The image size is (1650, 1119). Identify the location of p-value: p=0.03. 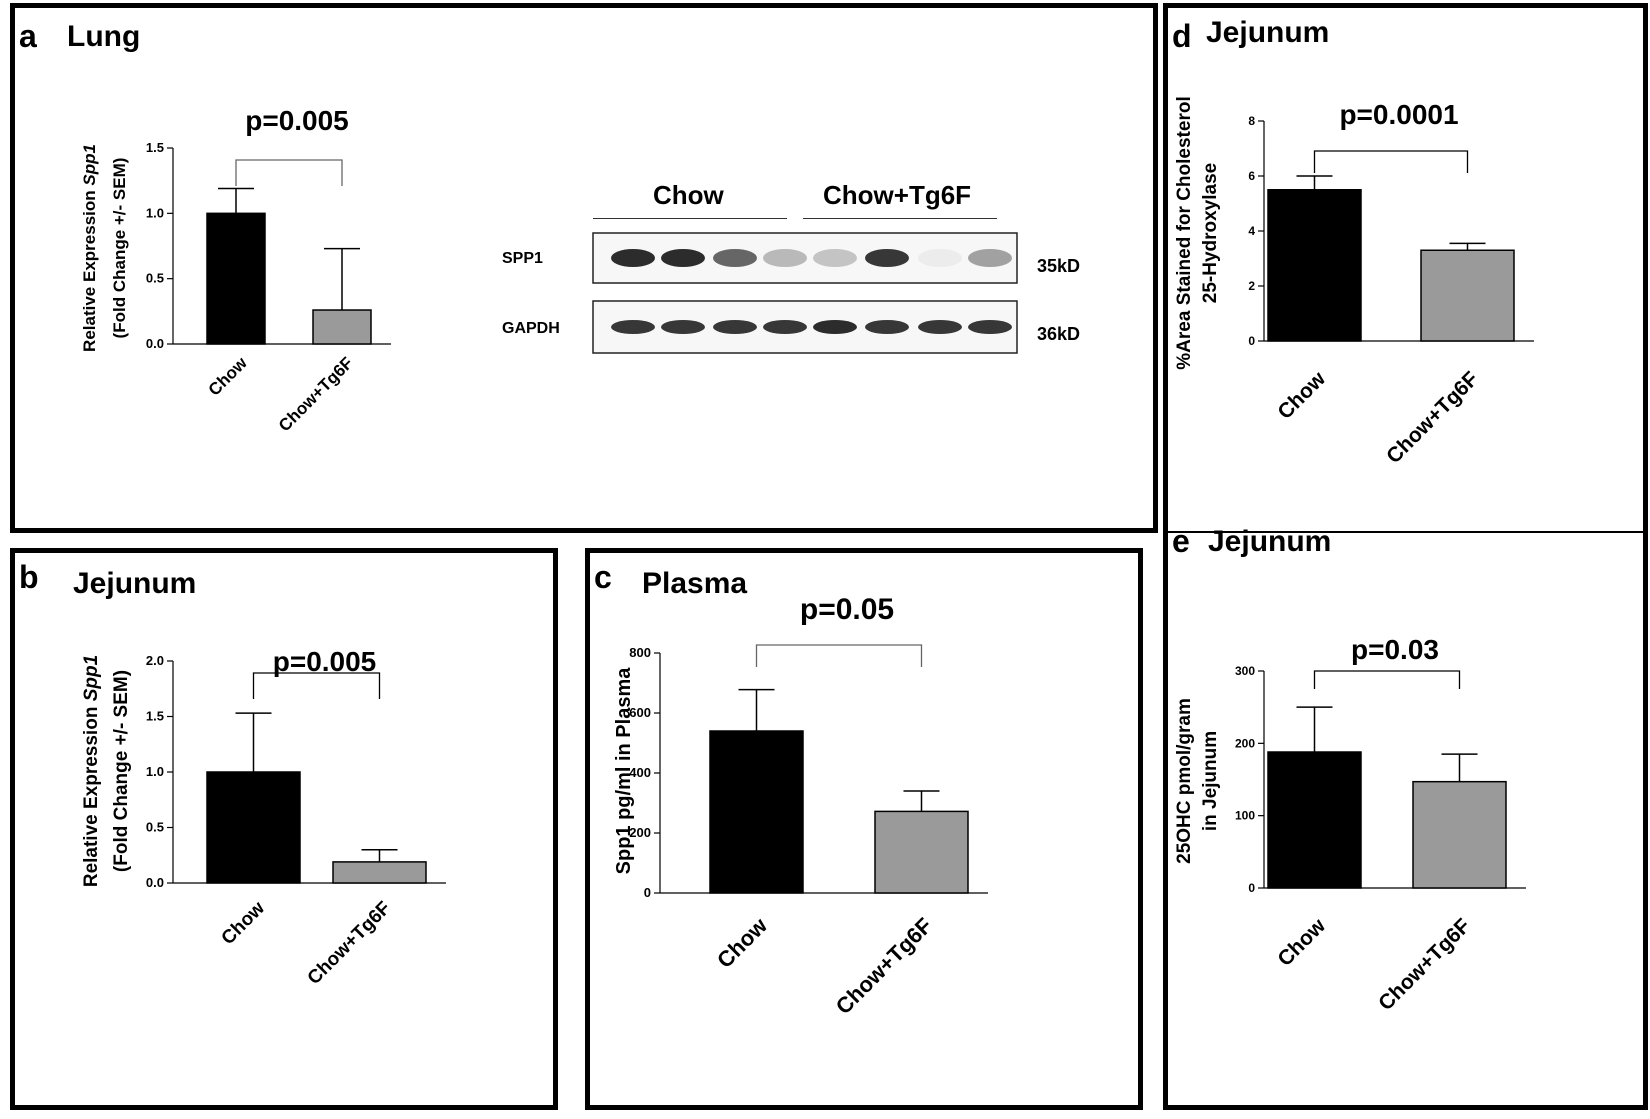
(1395, 649).